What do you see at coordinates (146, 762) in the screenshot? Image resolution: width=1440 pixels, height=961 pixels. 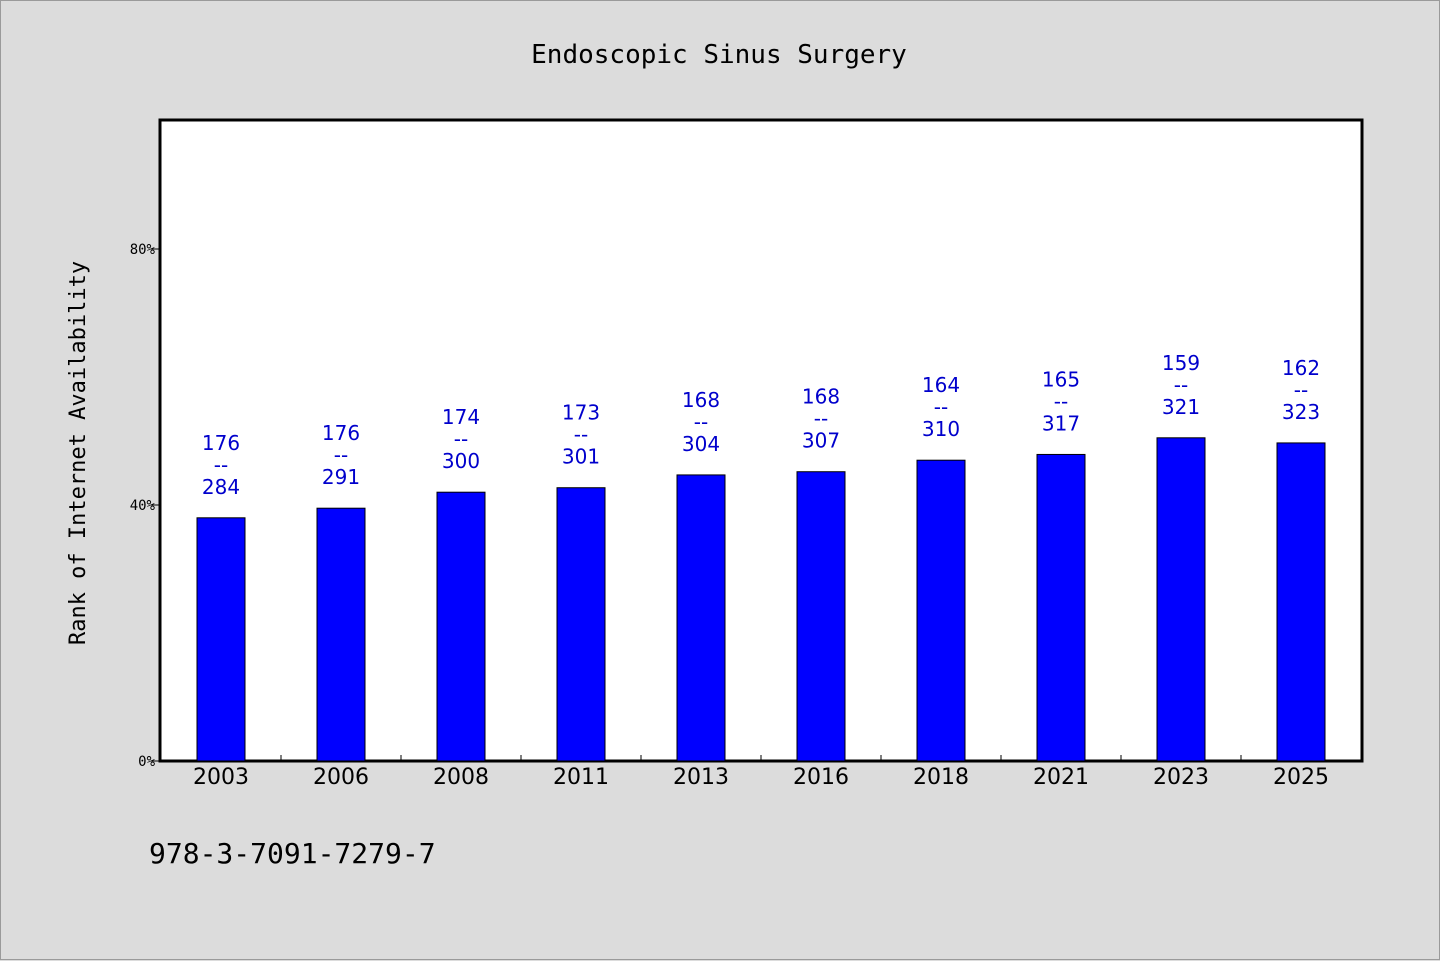 I see `y-tick-label: 0%` at bounding box center [146, 762].